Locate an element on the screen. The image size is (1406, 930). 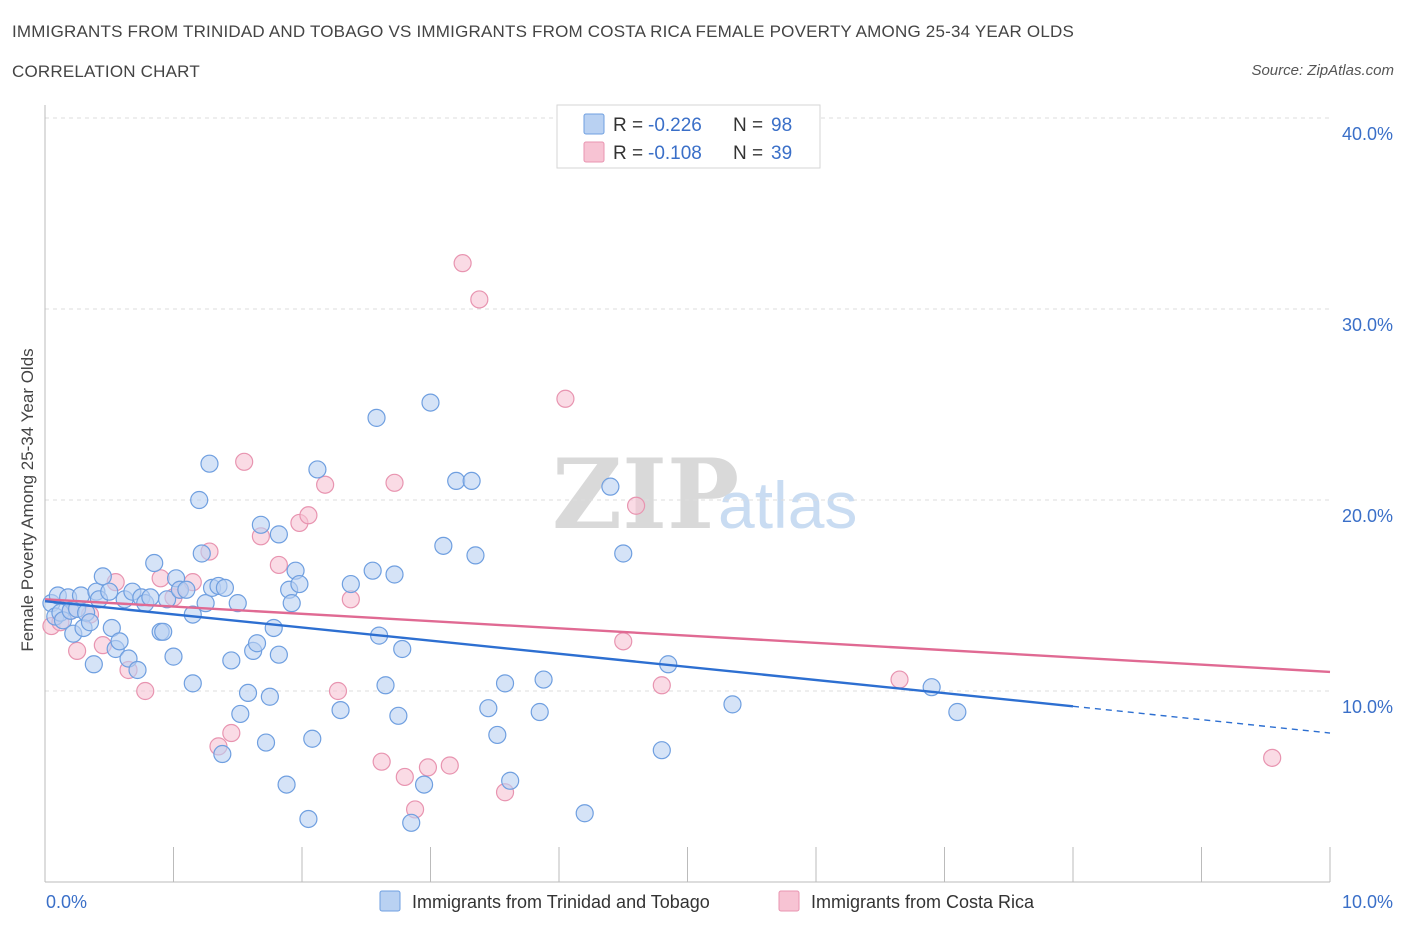
legend-pink-n-value: 39 is located at coordinates (781, 153).